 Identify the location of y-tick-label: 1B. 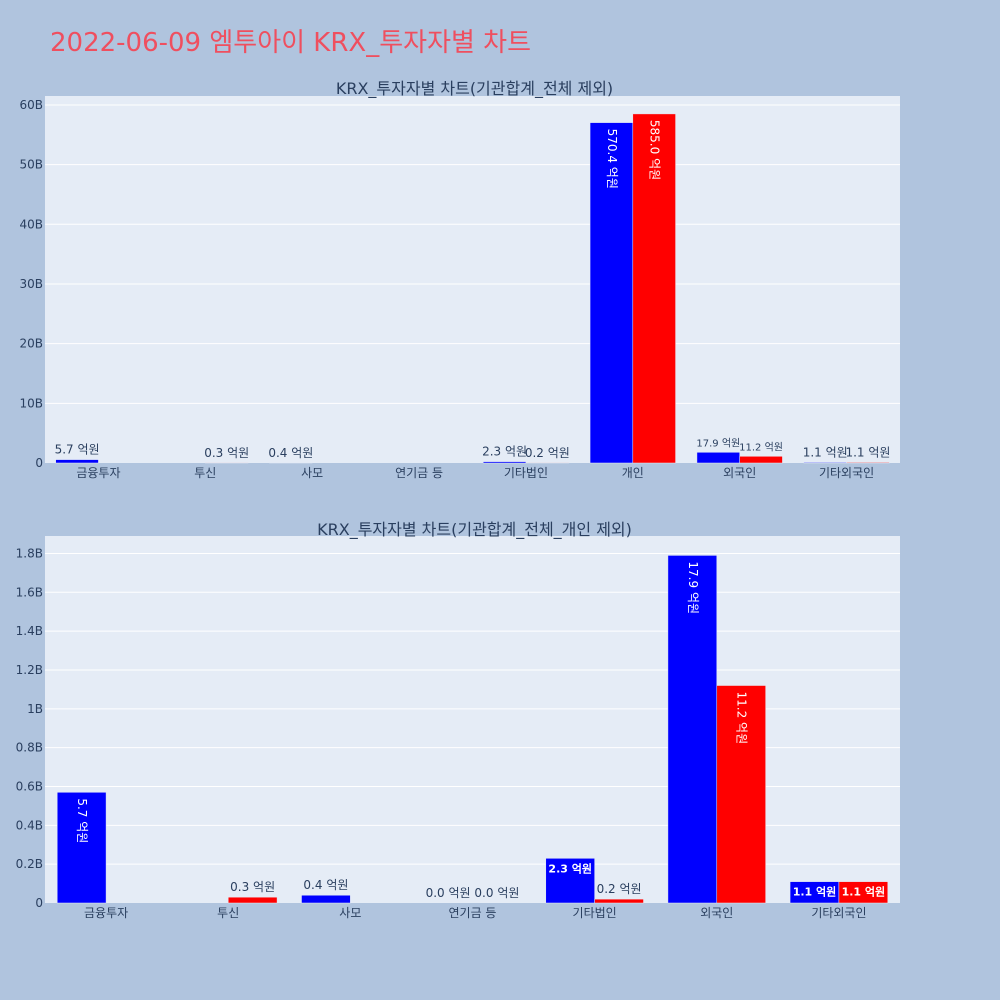
(35, 709).